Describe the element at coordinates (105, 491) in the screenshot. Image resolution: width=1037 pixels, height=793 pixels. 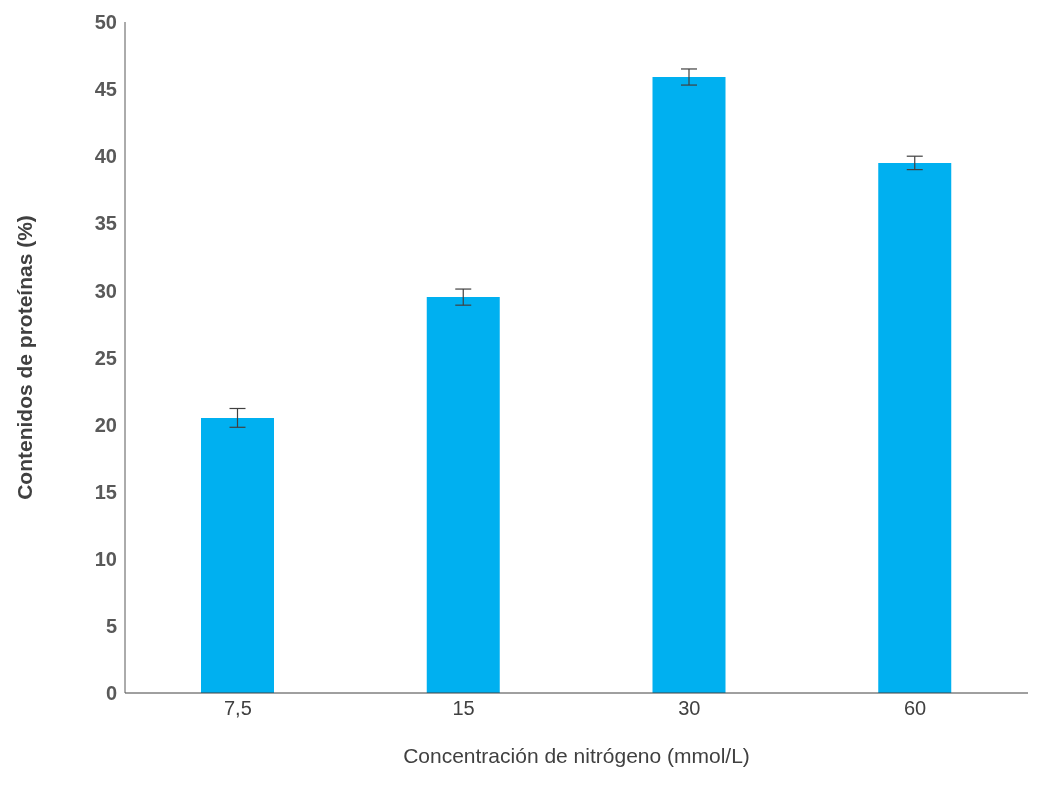
I see `y-tick-label: 15` at that location.